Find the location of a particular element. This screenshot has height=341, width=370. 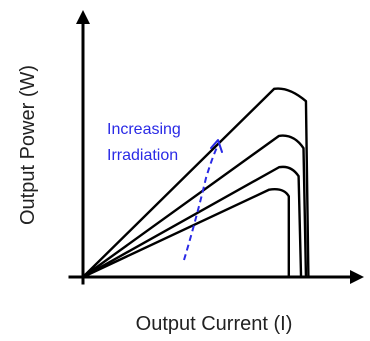

irradiation-trend-arrow is located at coordinates (203, 200).